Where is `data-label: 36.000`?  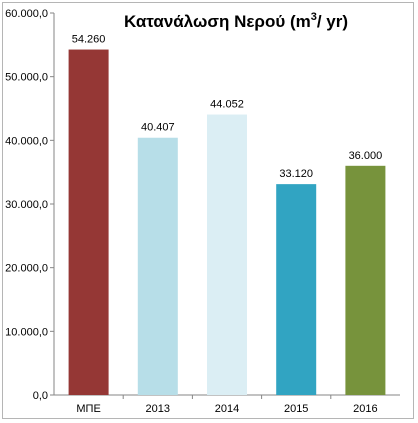 data-label: 36.000 is located at coordinates (366, 156).